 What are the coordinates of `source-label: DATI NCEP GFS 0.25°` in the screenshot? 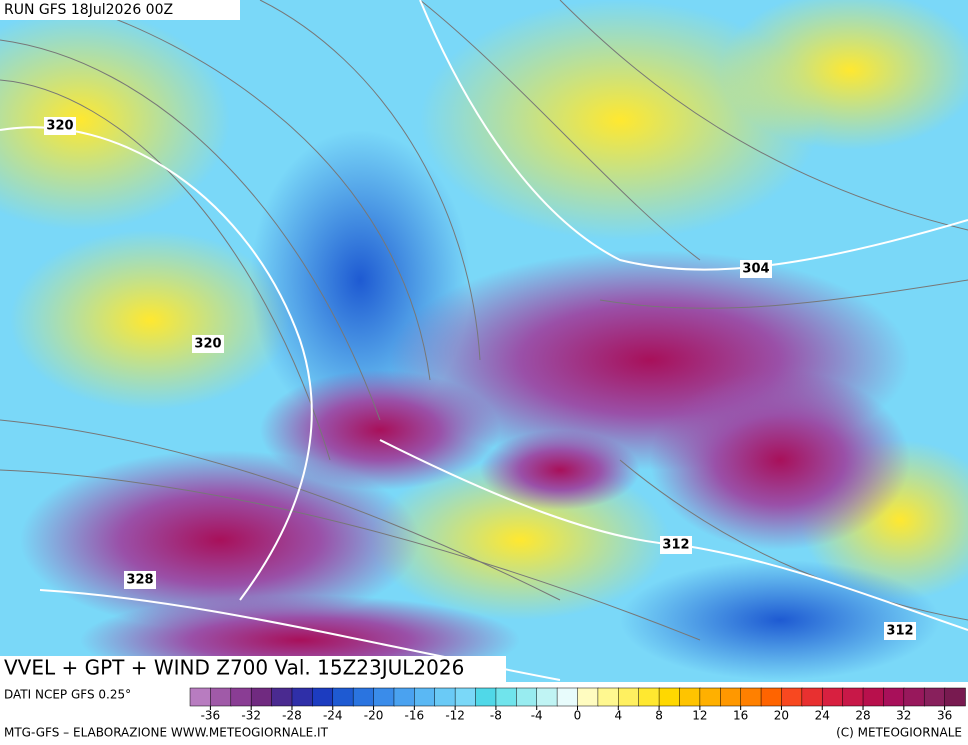 It's located at (67, 695).